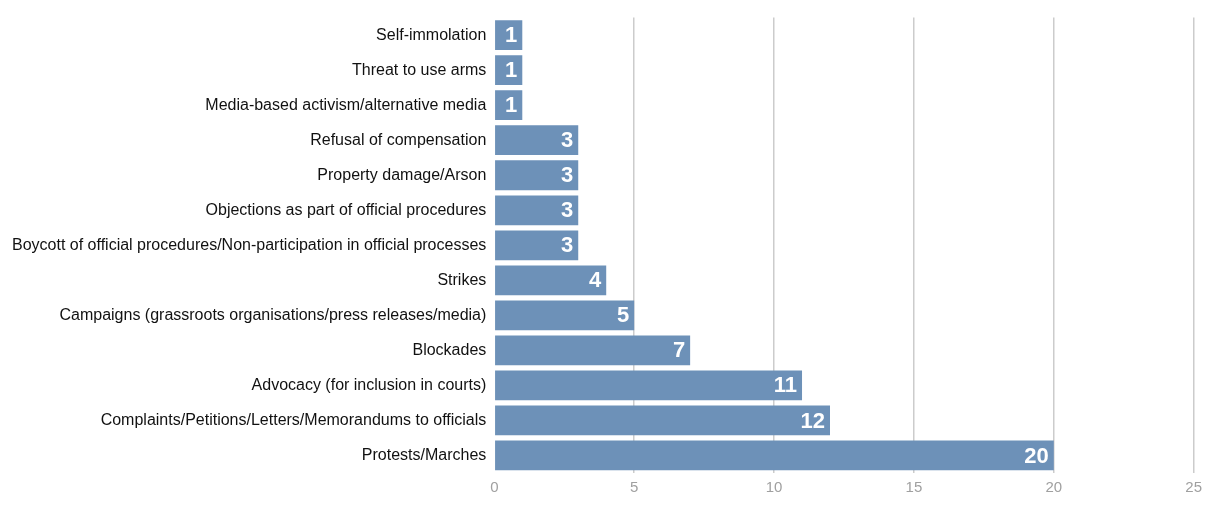 This screenshot has width=1208, height=505. What do you see at coordinates (424, 454) in the screenshot?
I see `y-tick-label: Protests/Marches` at bounding box center [424, 454].